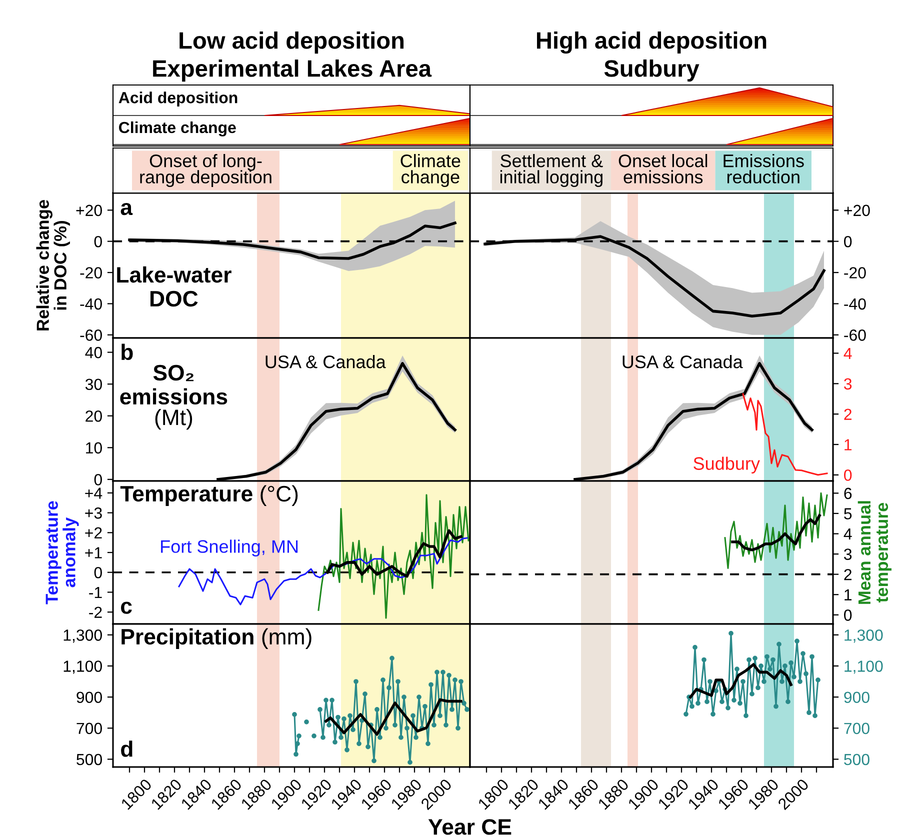 This screenshot has height=838, width=902. What do you see at coordinates (126, 608) in the screenshot?
I see `annotation: c` at bounding box center [126, 608].